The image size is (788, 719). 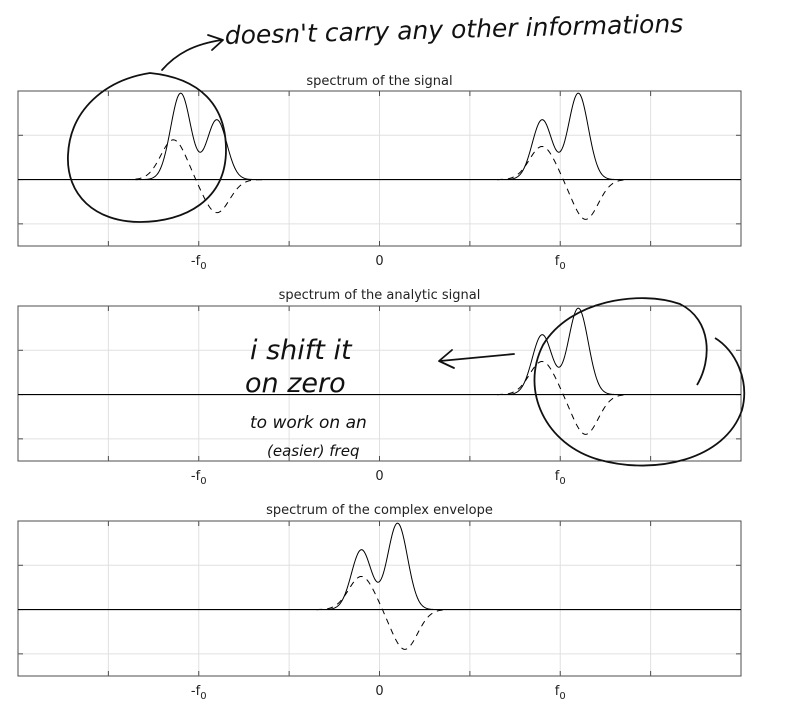 What do you see at coordinates (308, 423) in the screenshot?
I see `annotation-middle-line-3: to work on an` at bounding box center [308, 423].